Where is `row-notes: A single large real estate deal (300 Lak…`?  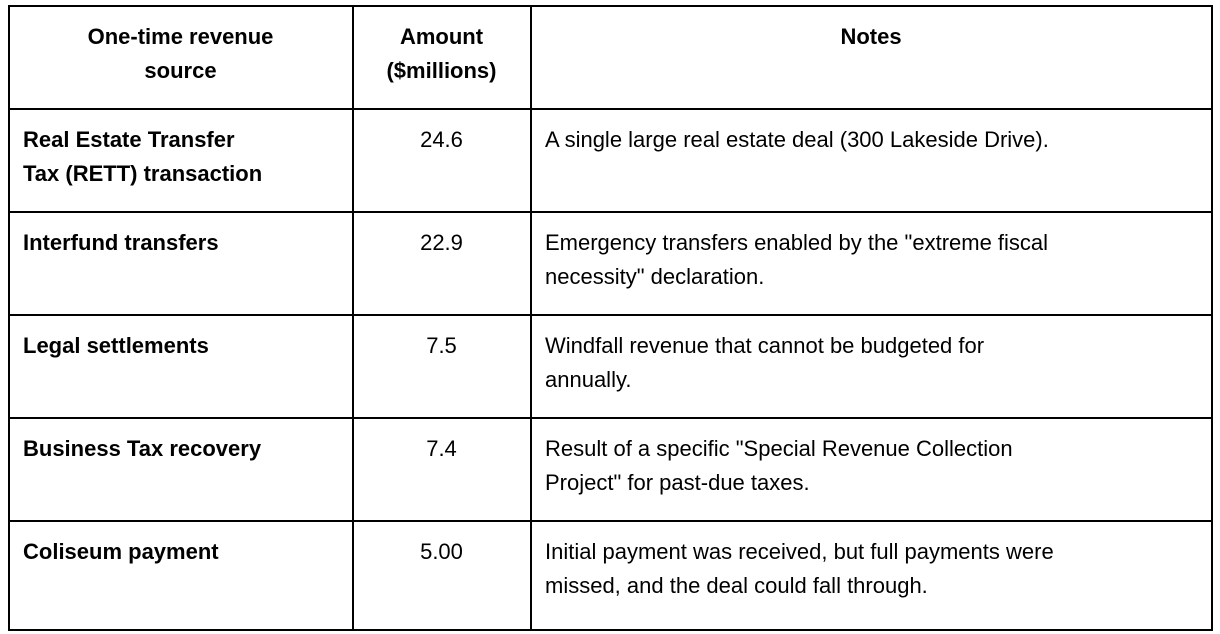
row-notes: A single large real estate deal (300 Lak… is located at coordinates (871, 160).